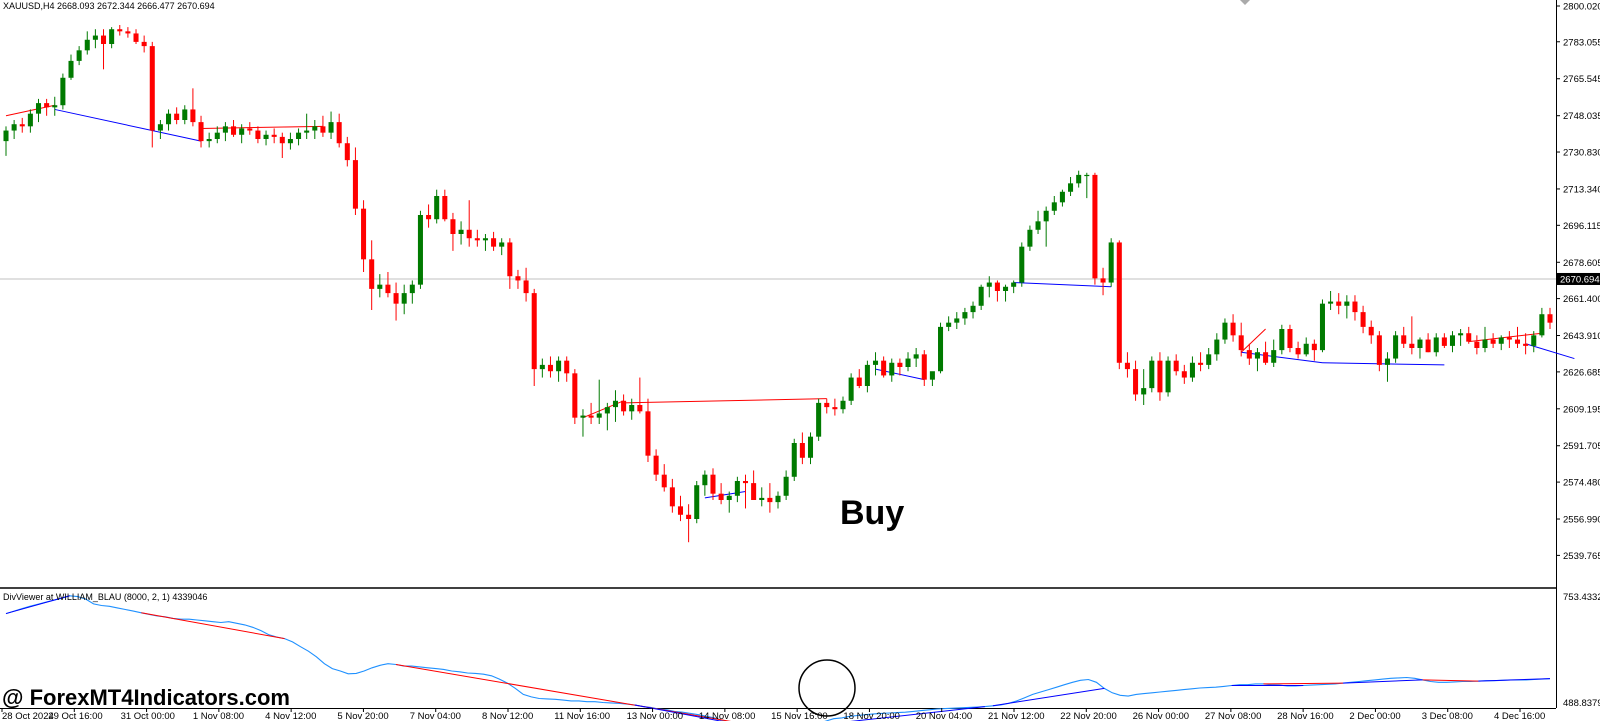  What do you see at coordinates (1161, 716) in the screenshot?
I see `time-tick-label: 26 Nov 00:00` at bounding box center [1161, 716].